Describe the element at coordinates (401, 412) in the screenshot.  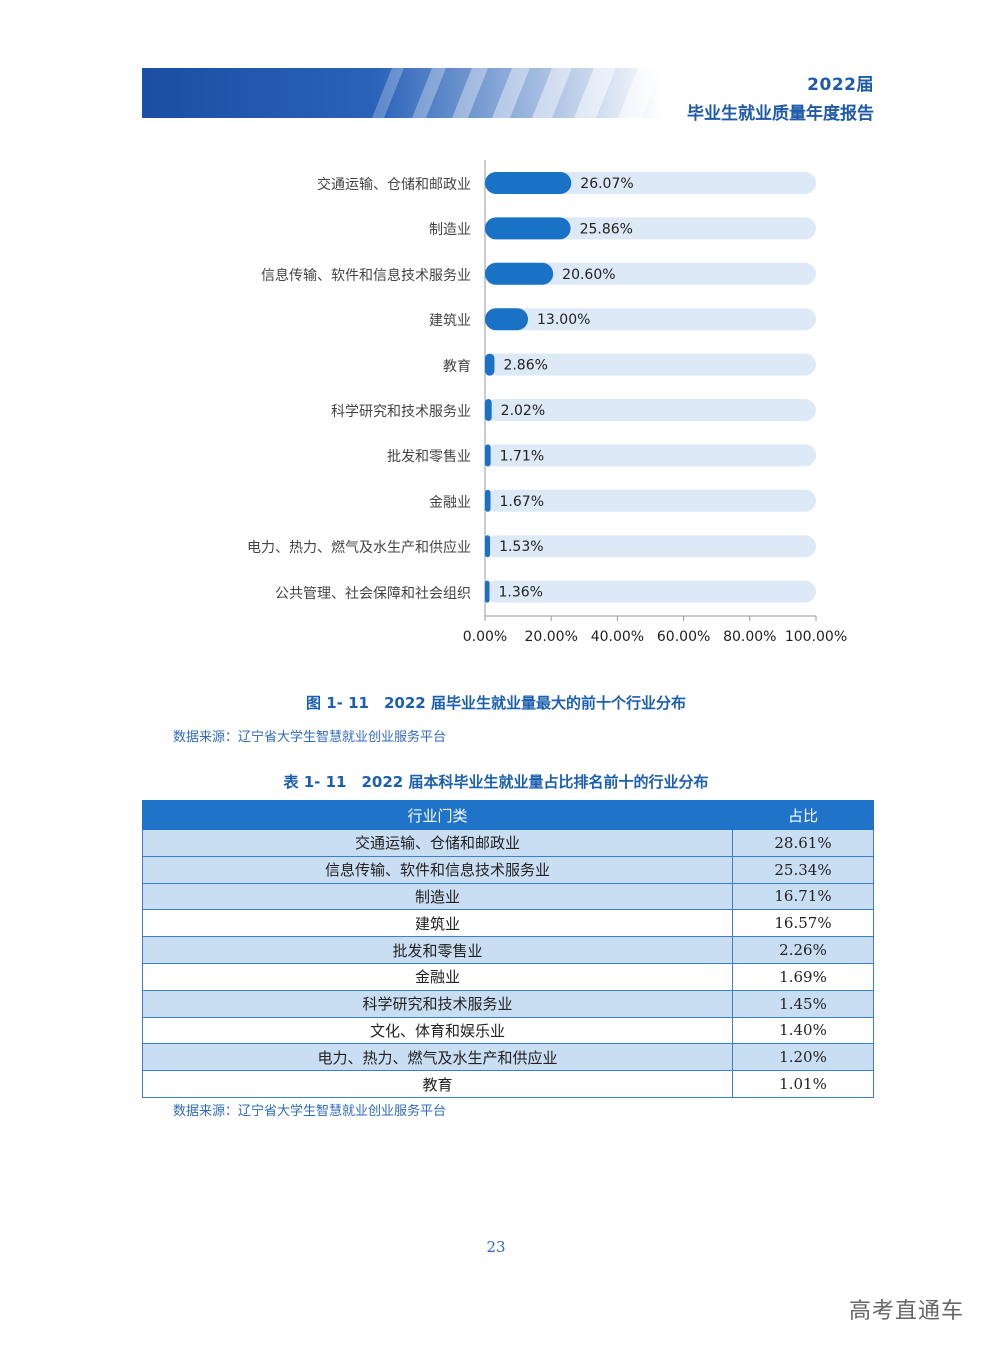
I see `category-label: 科学研究和技术服务业` at that location.